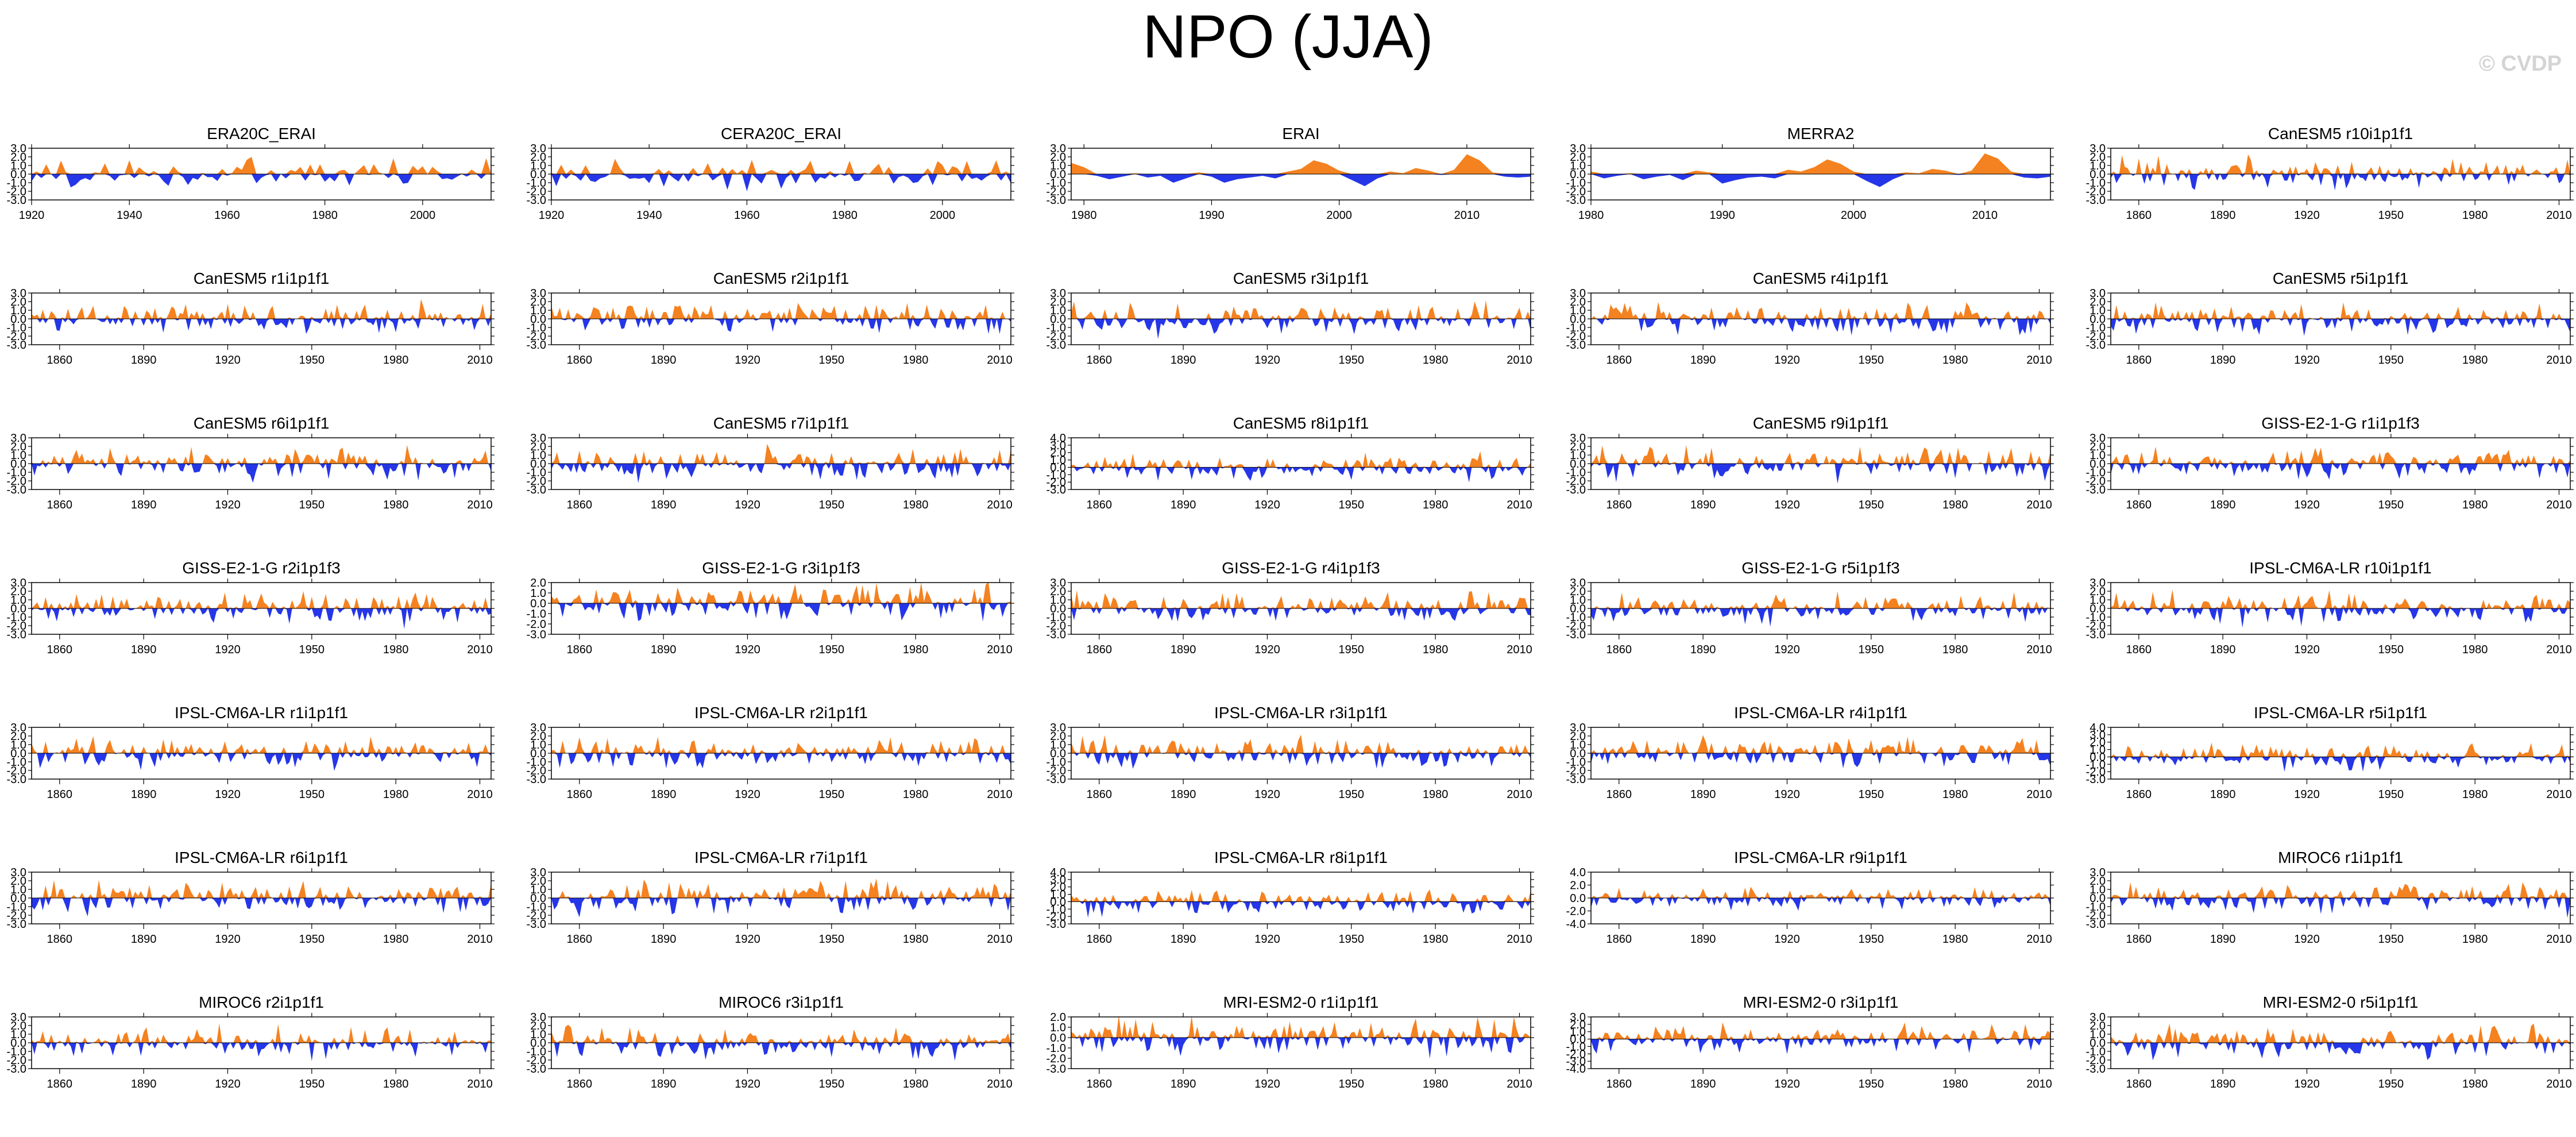  I want to click on panel-title: CanESM5 r9i1p1f1, so click(1821, 423).